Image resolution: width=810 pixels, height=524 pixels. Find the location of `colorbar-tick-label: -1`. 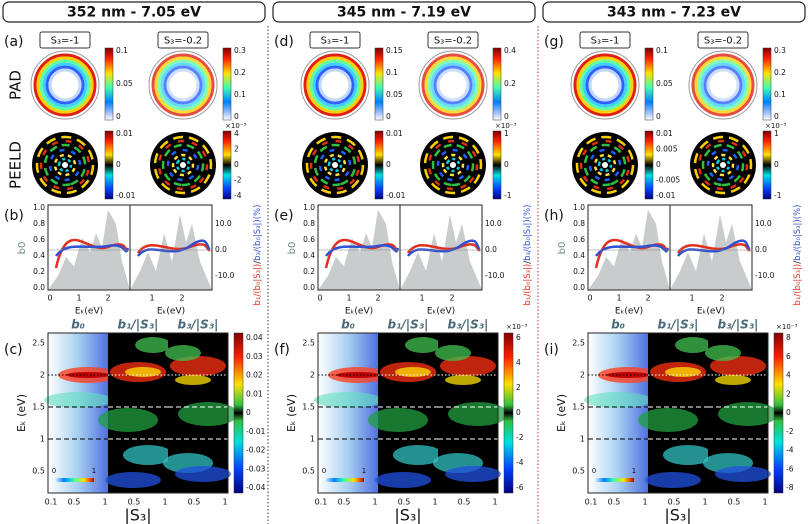

colorbar-tick-label: -1 is located at coordinates (508, 195).